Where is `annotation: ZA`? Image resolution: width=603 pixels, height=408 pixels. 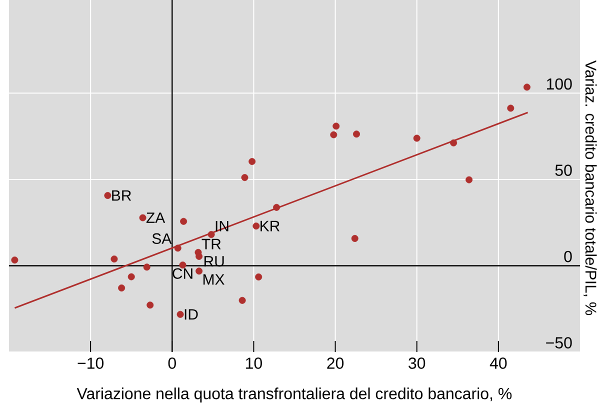 annotation: ZA is located at coordinates (156, 217).